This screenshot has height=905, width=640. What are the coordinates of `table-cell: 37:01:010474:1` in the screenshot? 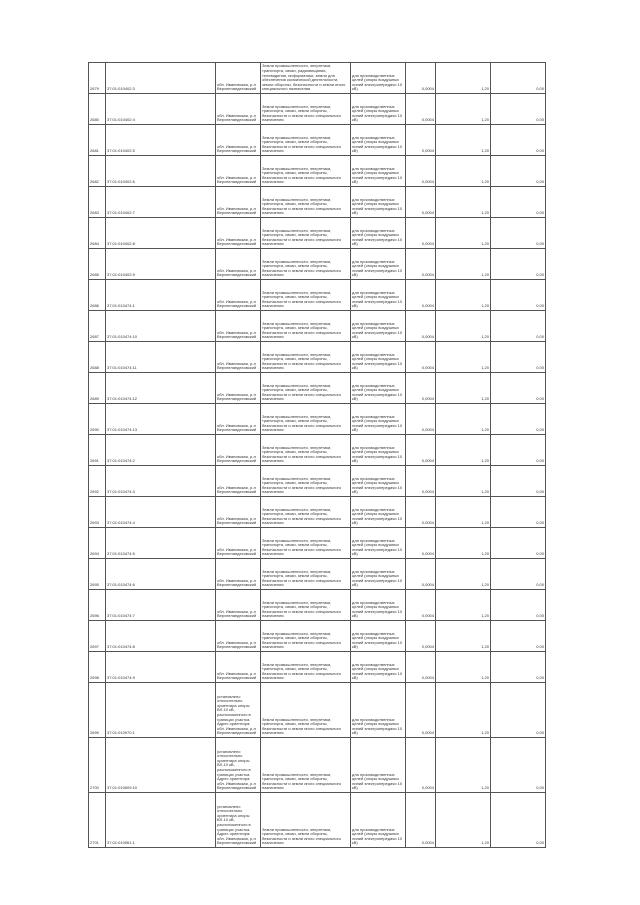 It's located at (160, 295).